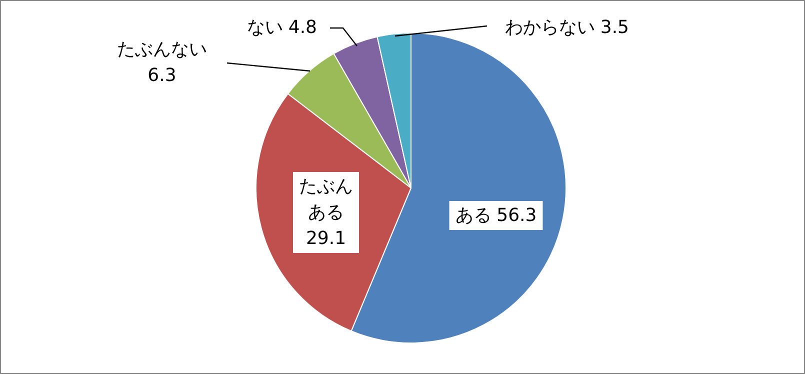  I want to click on data-label: 6.3, so click(162, 75).